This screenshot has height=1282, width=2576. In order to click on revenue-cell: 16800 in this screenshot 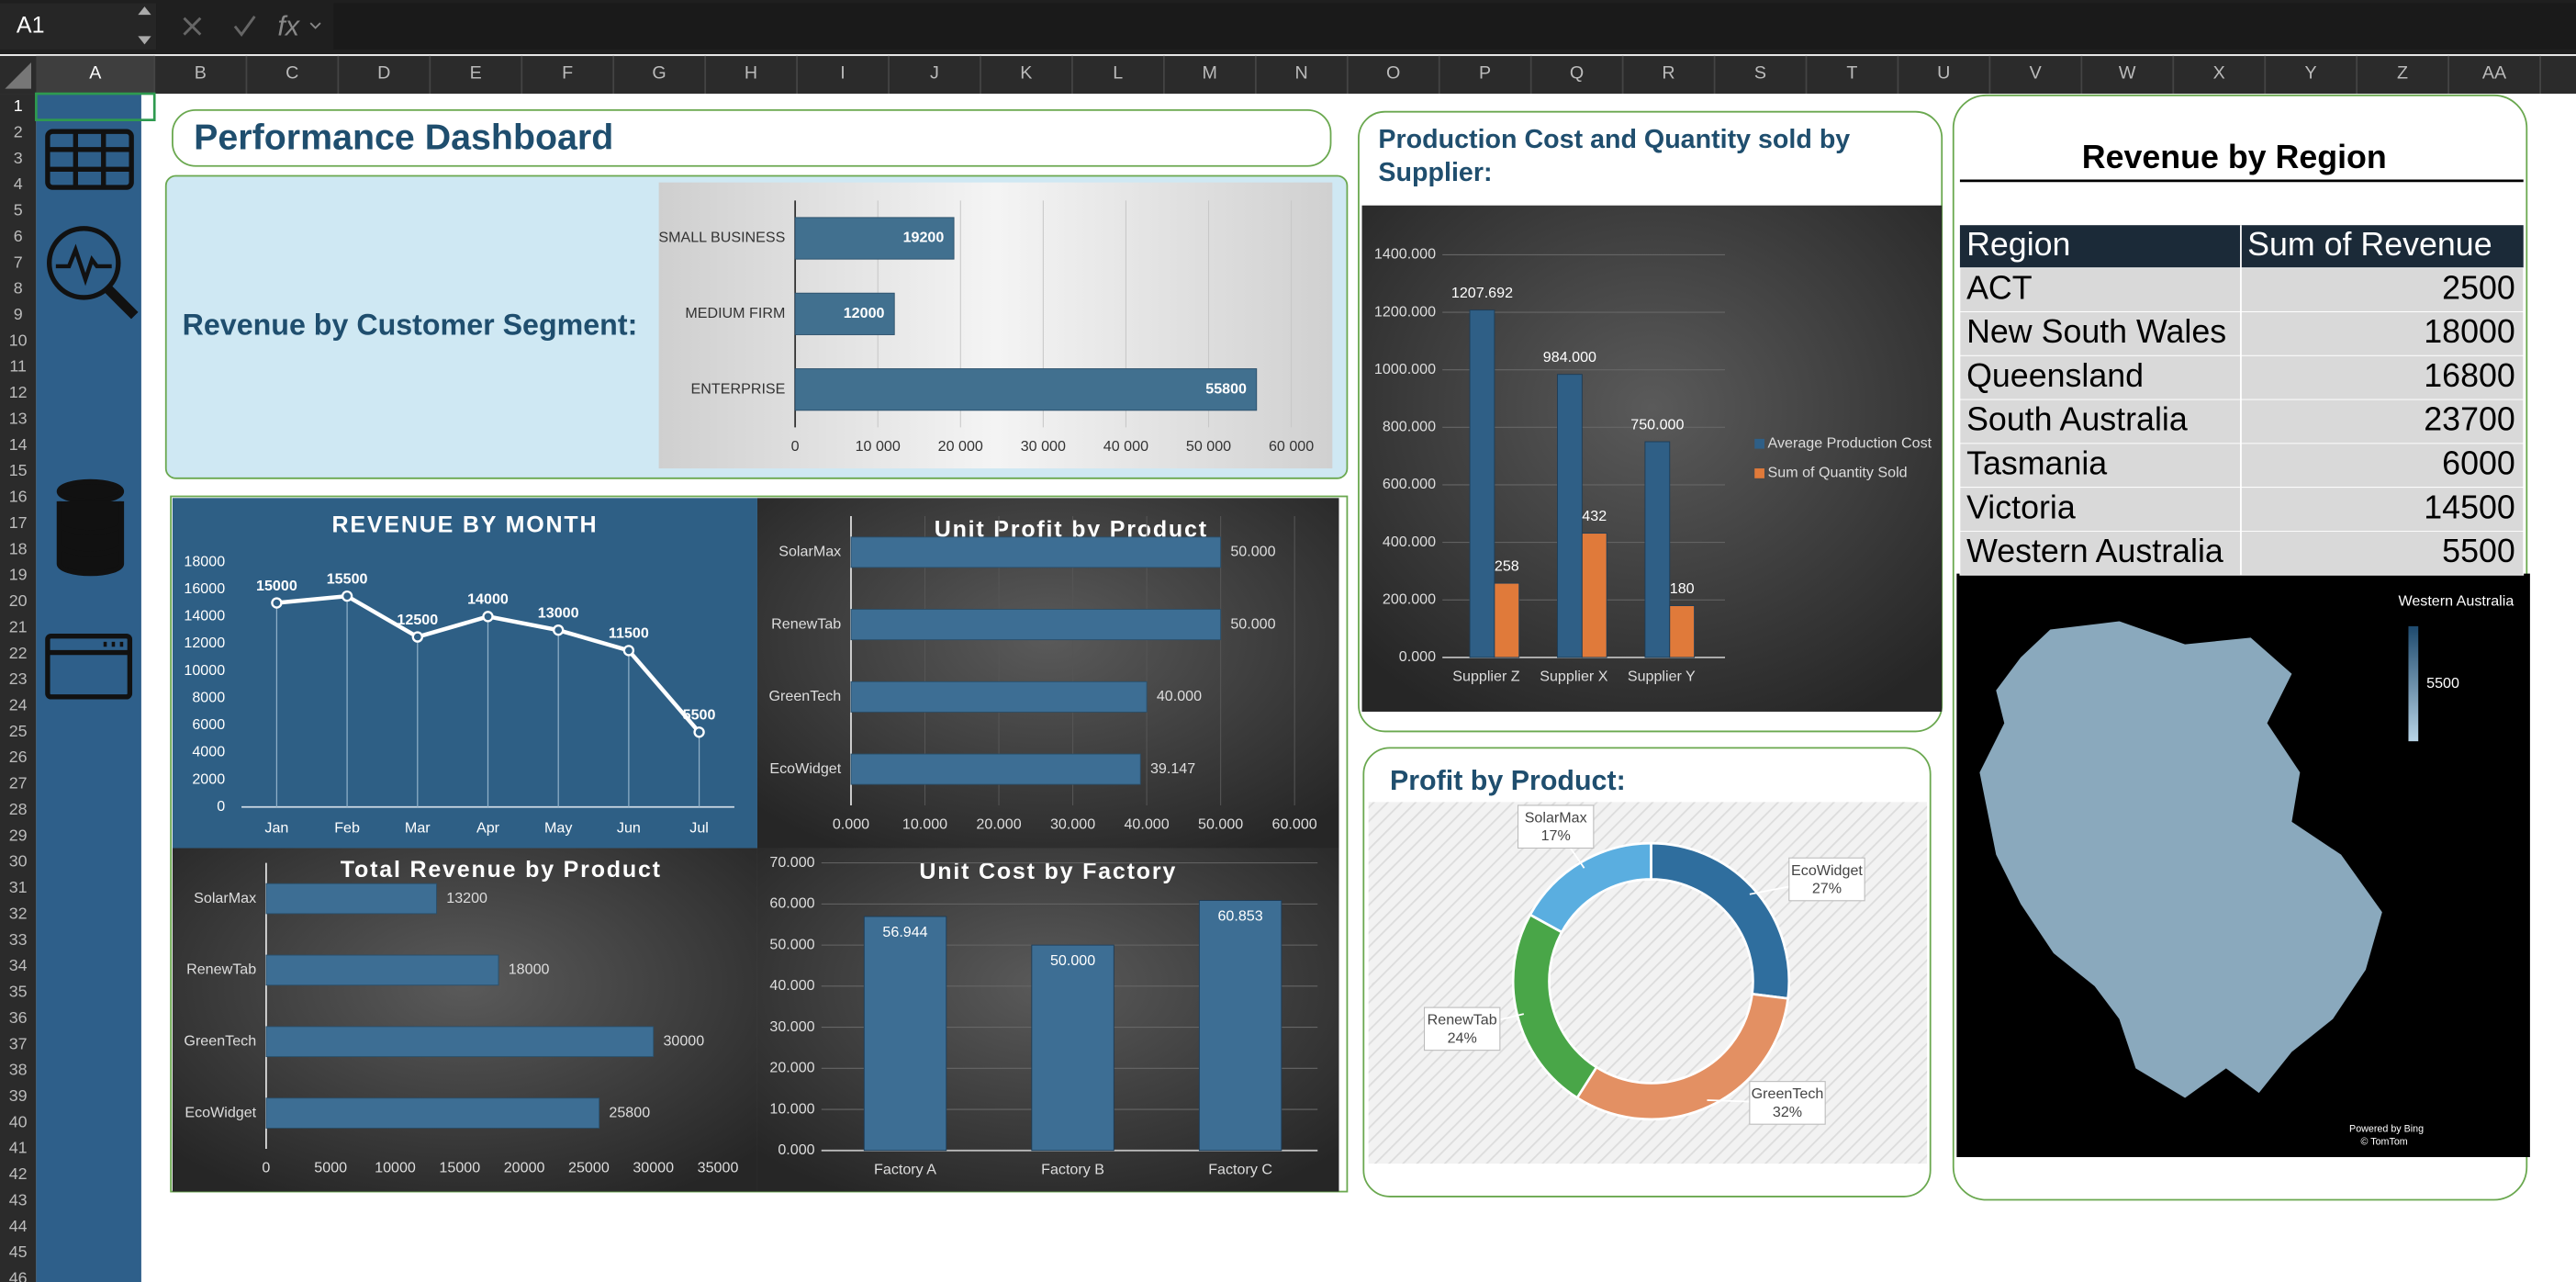, I will do `click(2469, 375)`.